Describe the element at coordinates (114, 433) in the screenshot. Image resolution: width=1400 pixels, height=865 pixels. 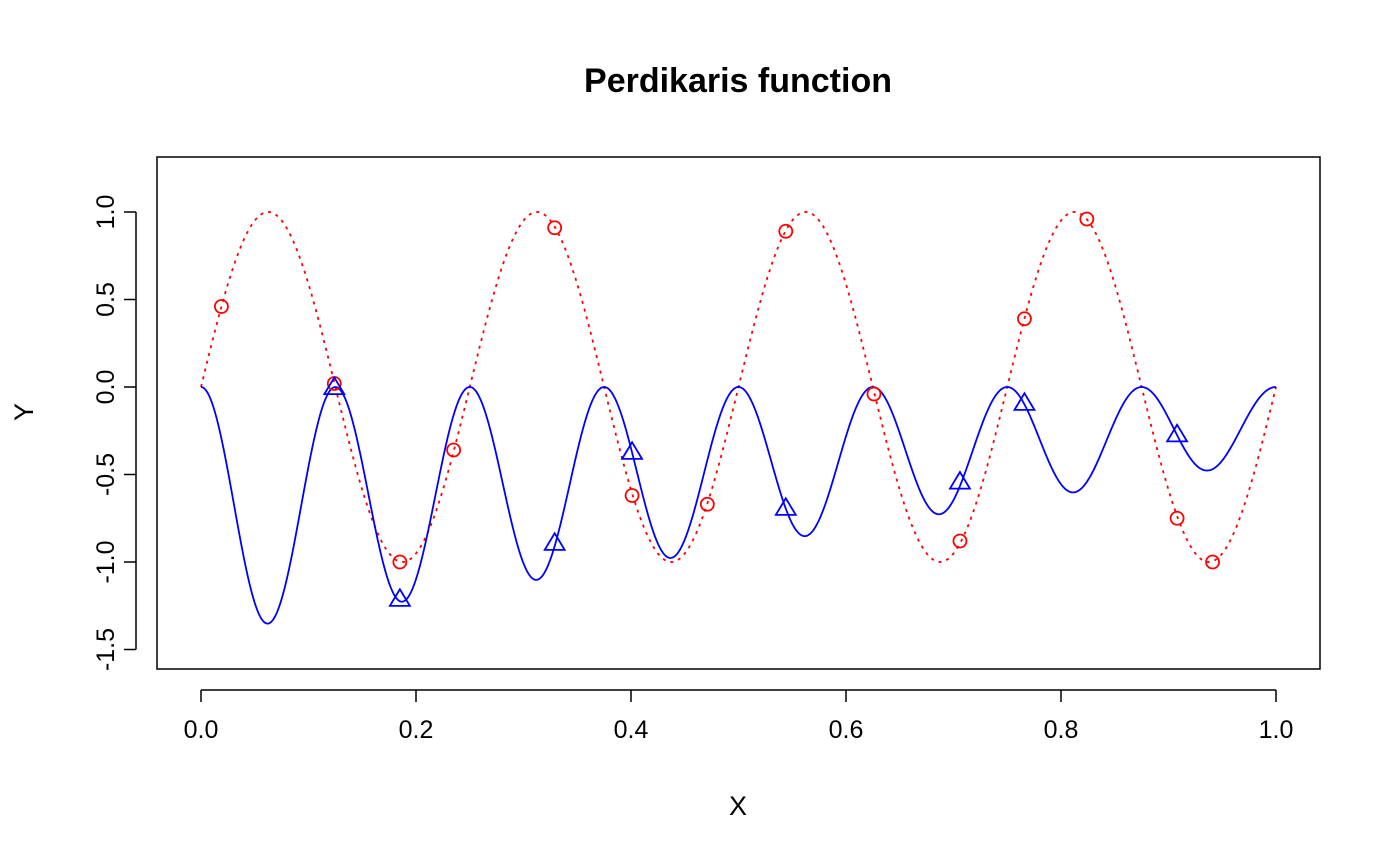
I see `y-axis: -1.5 -1.0 -0.5 0.0 0.5 1.0` at that location.